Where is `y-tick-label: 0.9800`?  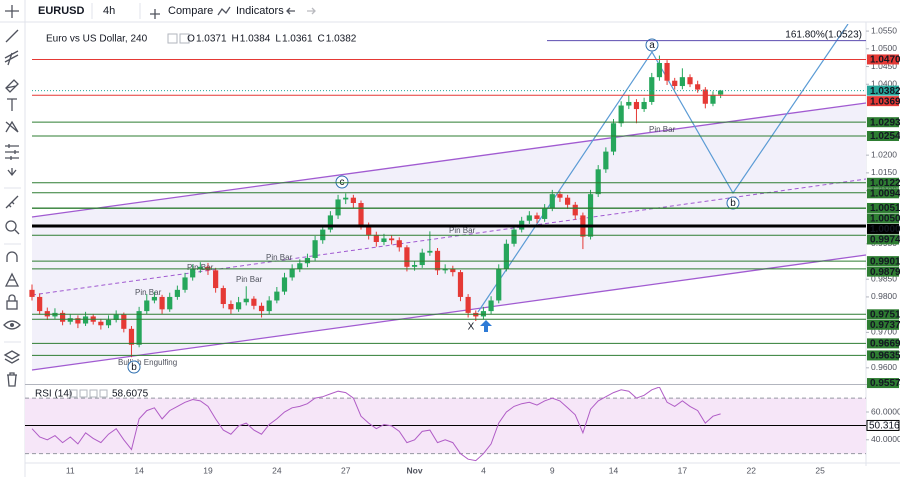 y-tick-label: 0.9800 is located at coordinates (884, 296).